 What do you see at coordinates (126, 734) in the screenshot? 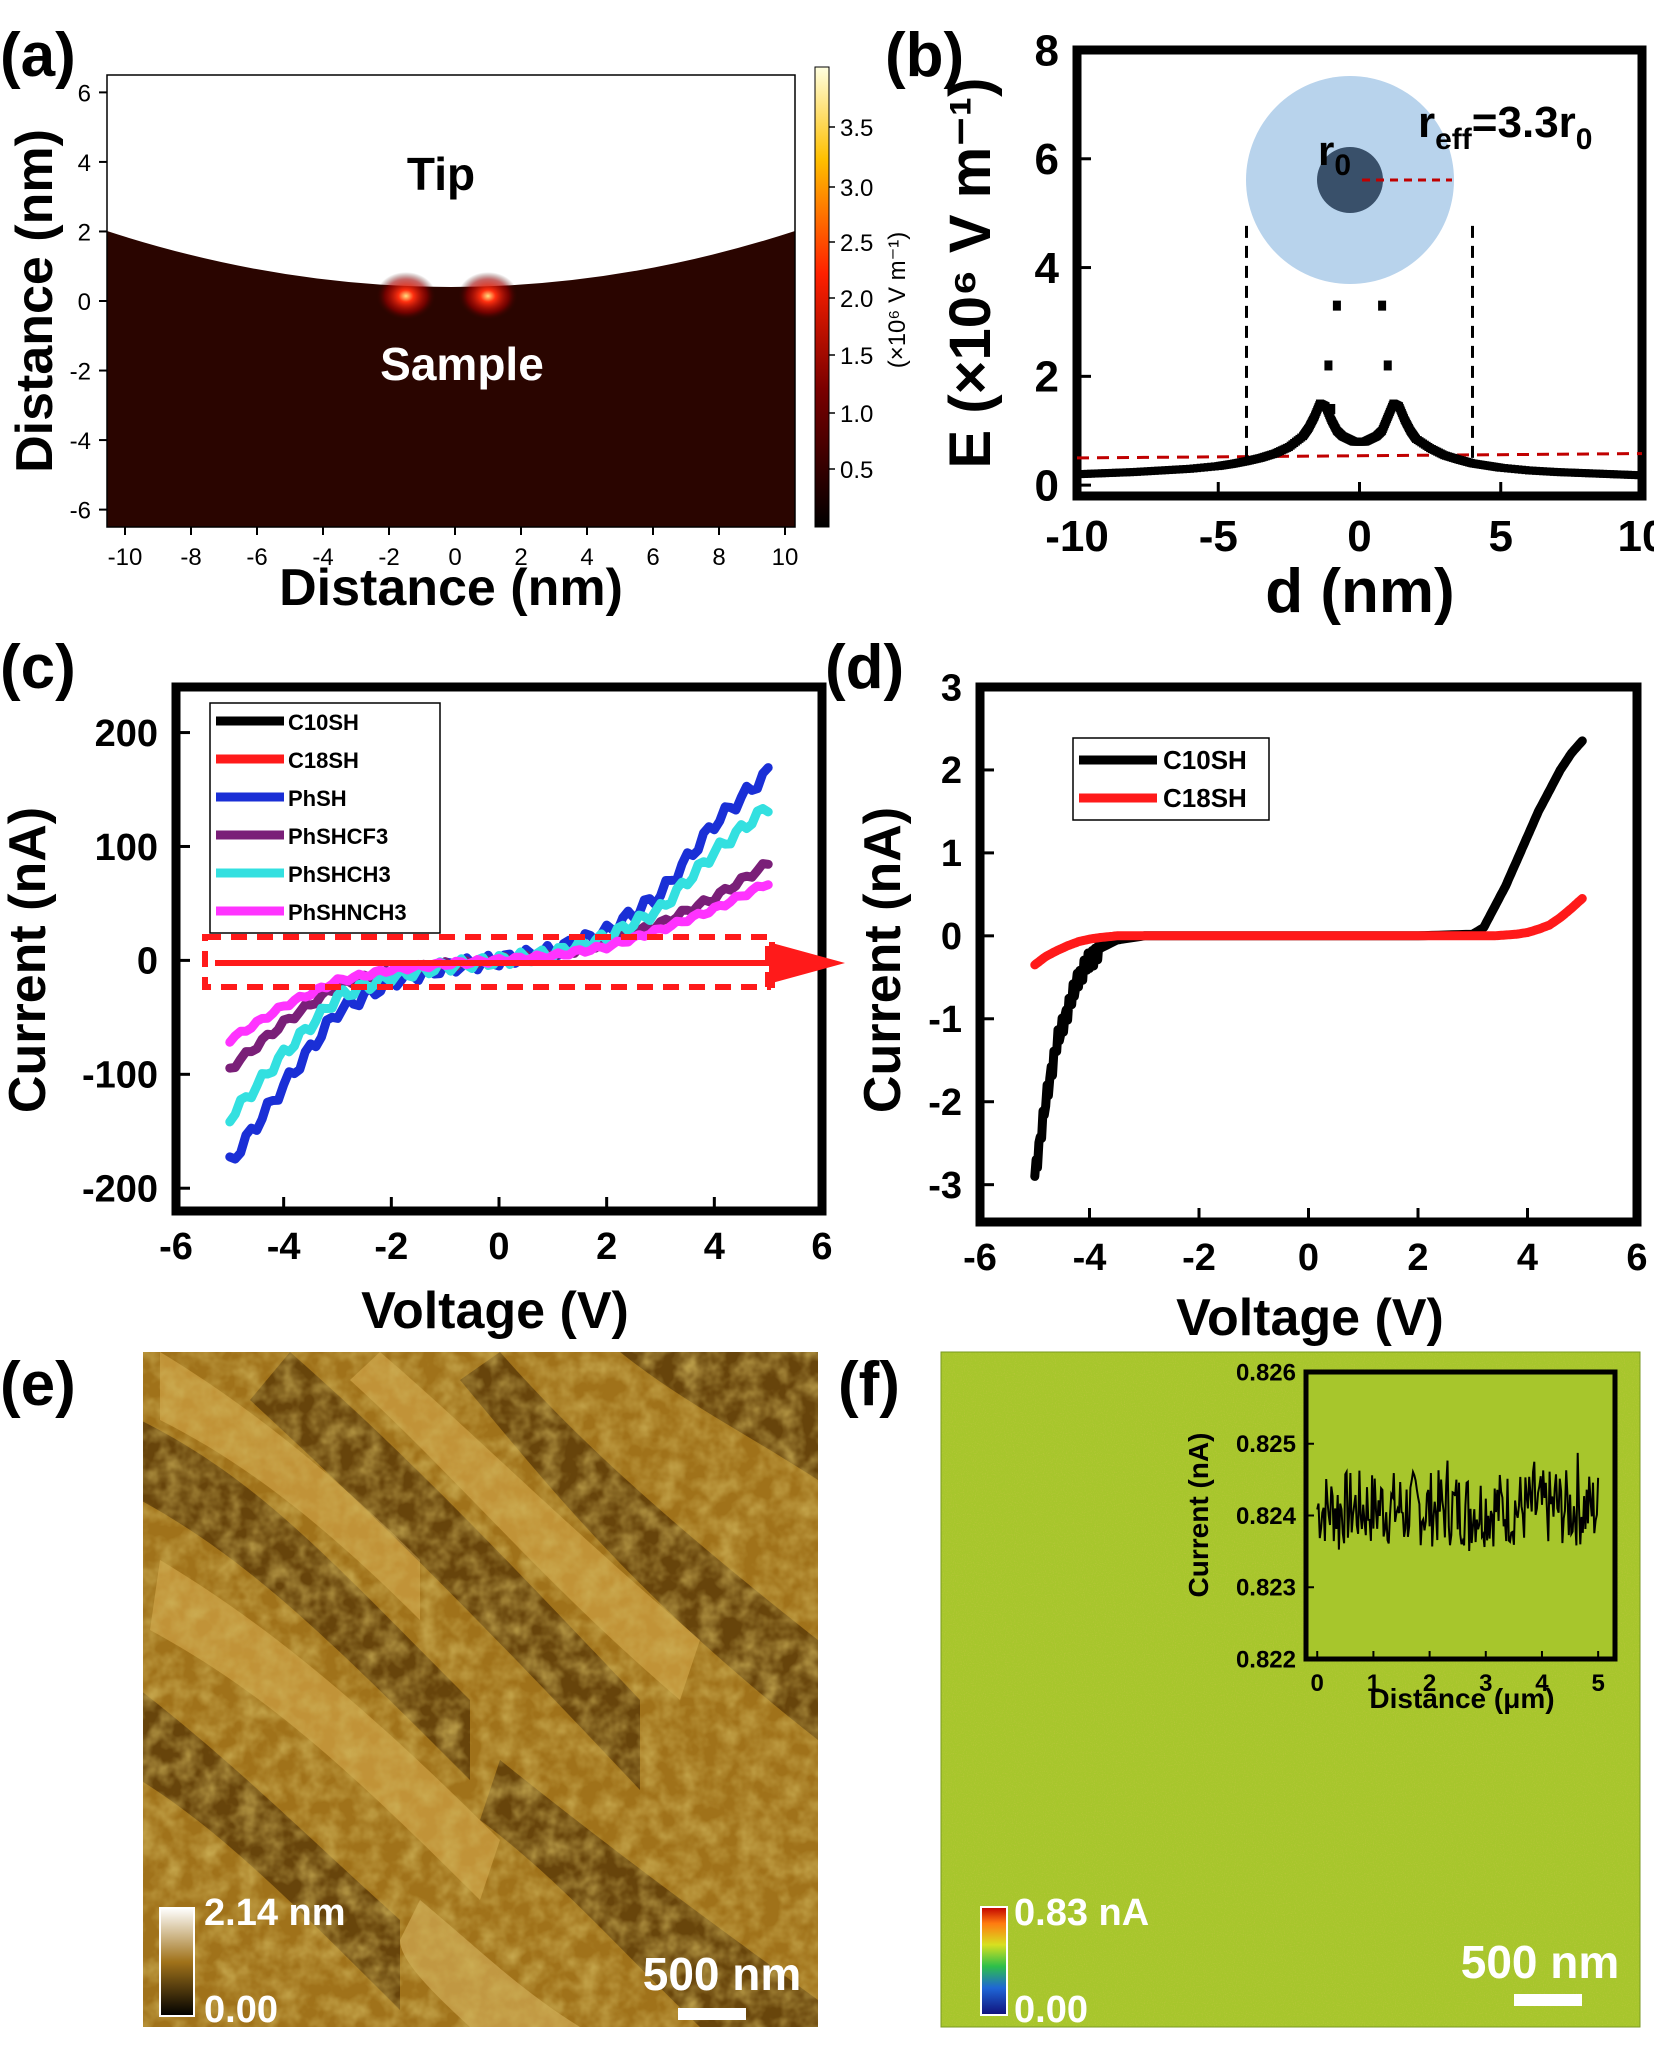
I see `y-tick-label: 200` at bounding box center [126, 734].